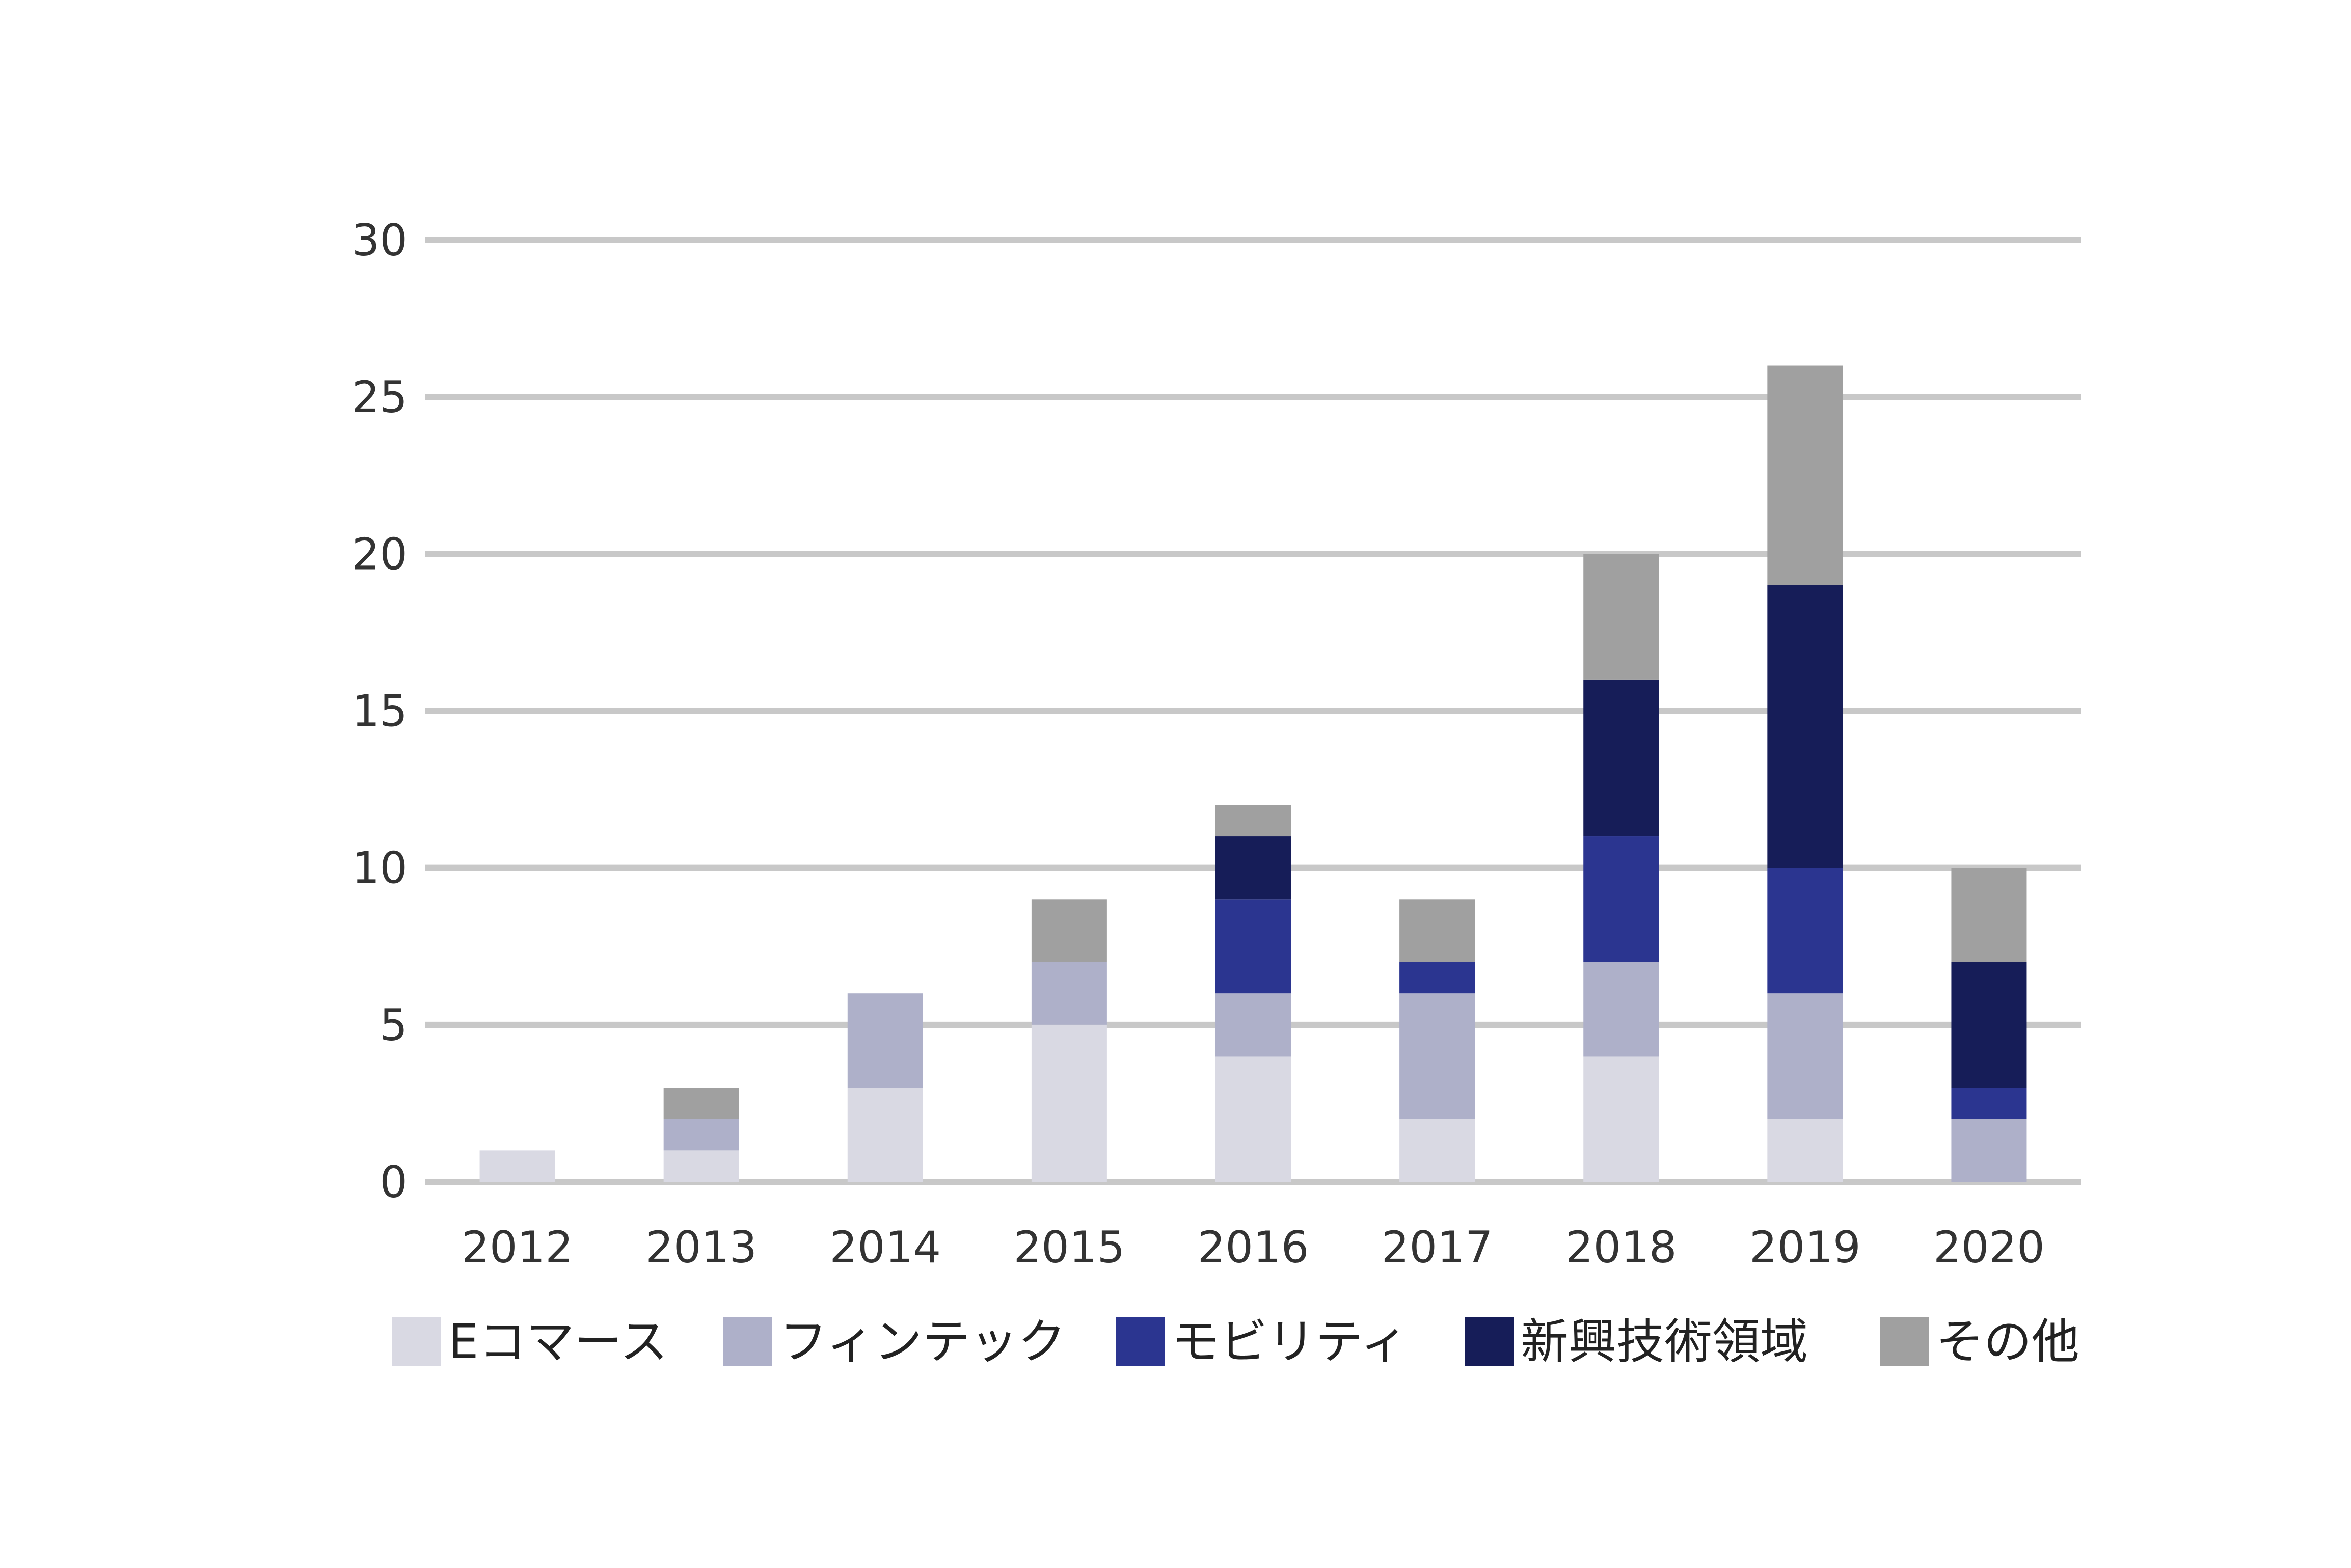 The height and width of the screenshot is (1568, 2351). What do you see at coordinates (1664, 1342) in the screenshot?
I see `legend-label: 新興技術領域` at bounding box center [1664, 1342].